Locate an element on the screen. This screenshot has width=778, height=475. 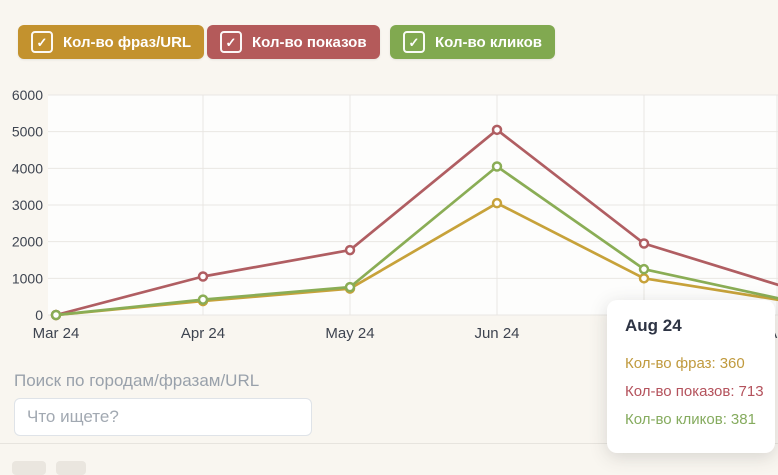
y-axis-tick-label: 3000 is located at coordinates (27, 205).